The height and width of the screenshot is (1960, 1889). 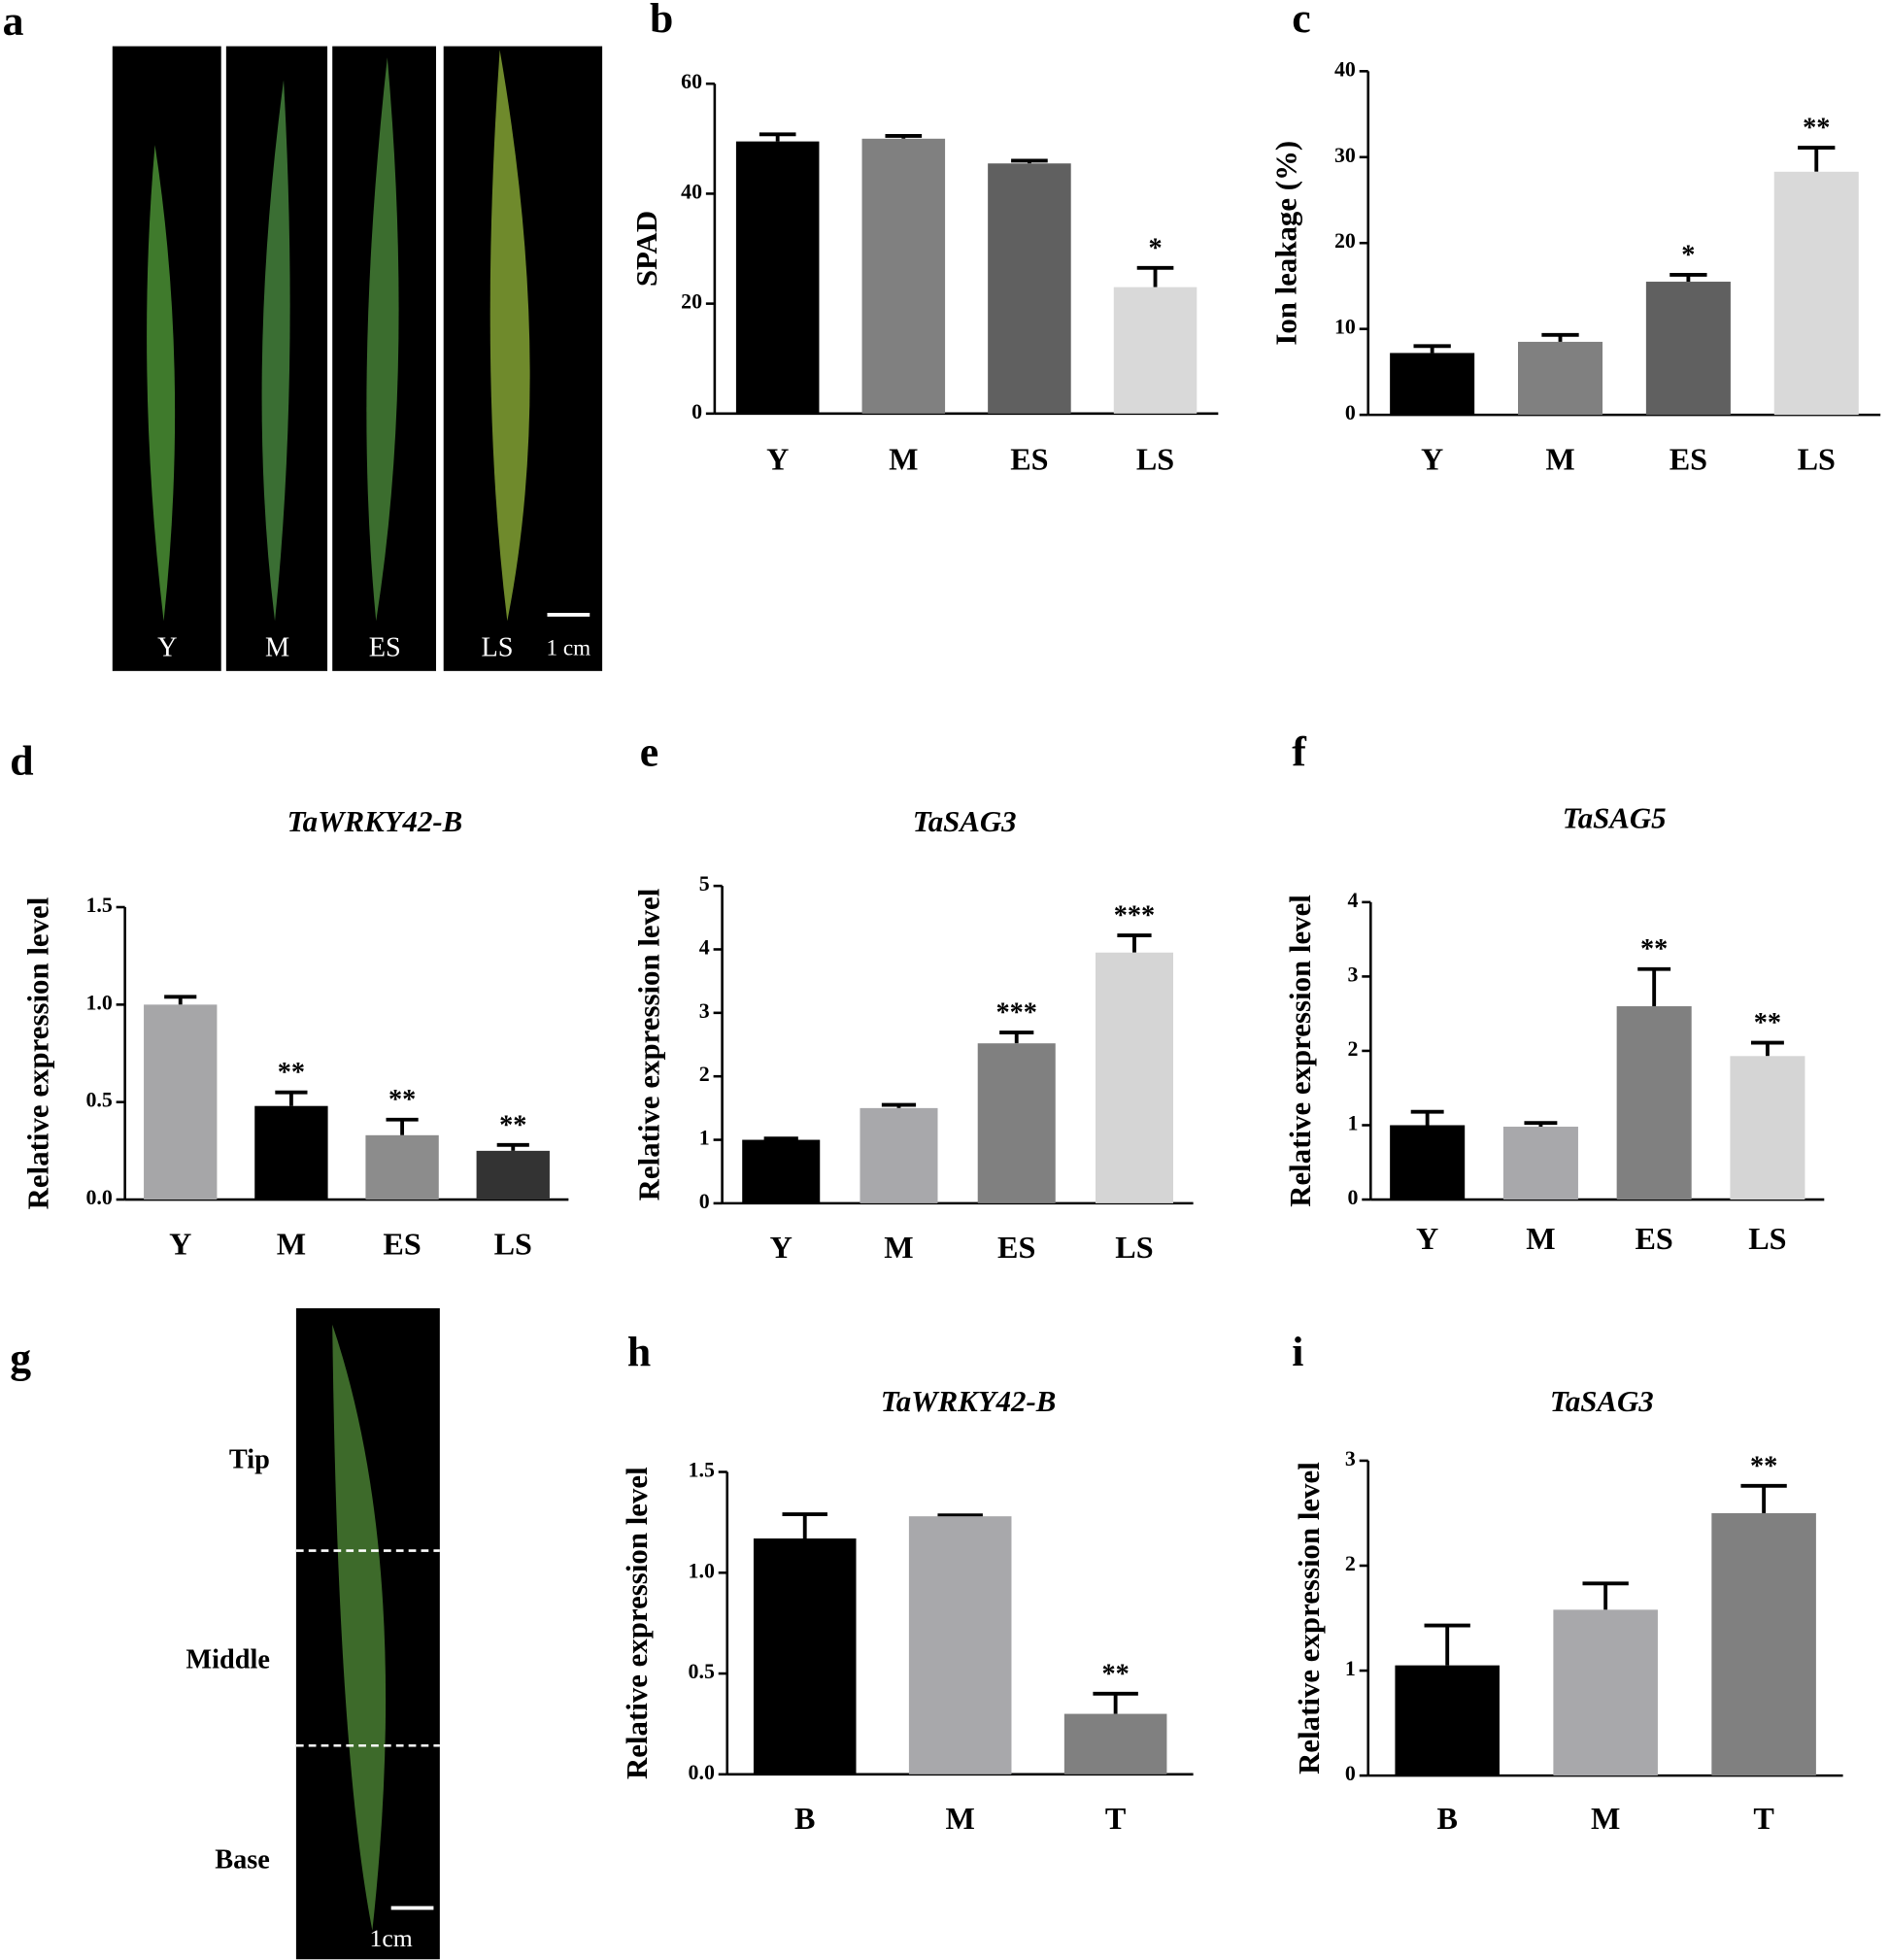 What do you see at coordinates (1345, 155) in the screenshot?
I see `y-tick-label: 30` at bounding box center [1345, 155].